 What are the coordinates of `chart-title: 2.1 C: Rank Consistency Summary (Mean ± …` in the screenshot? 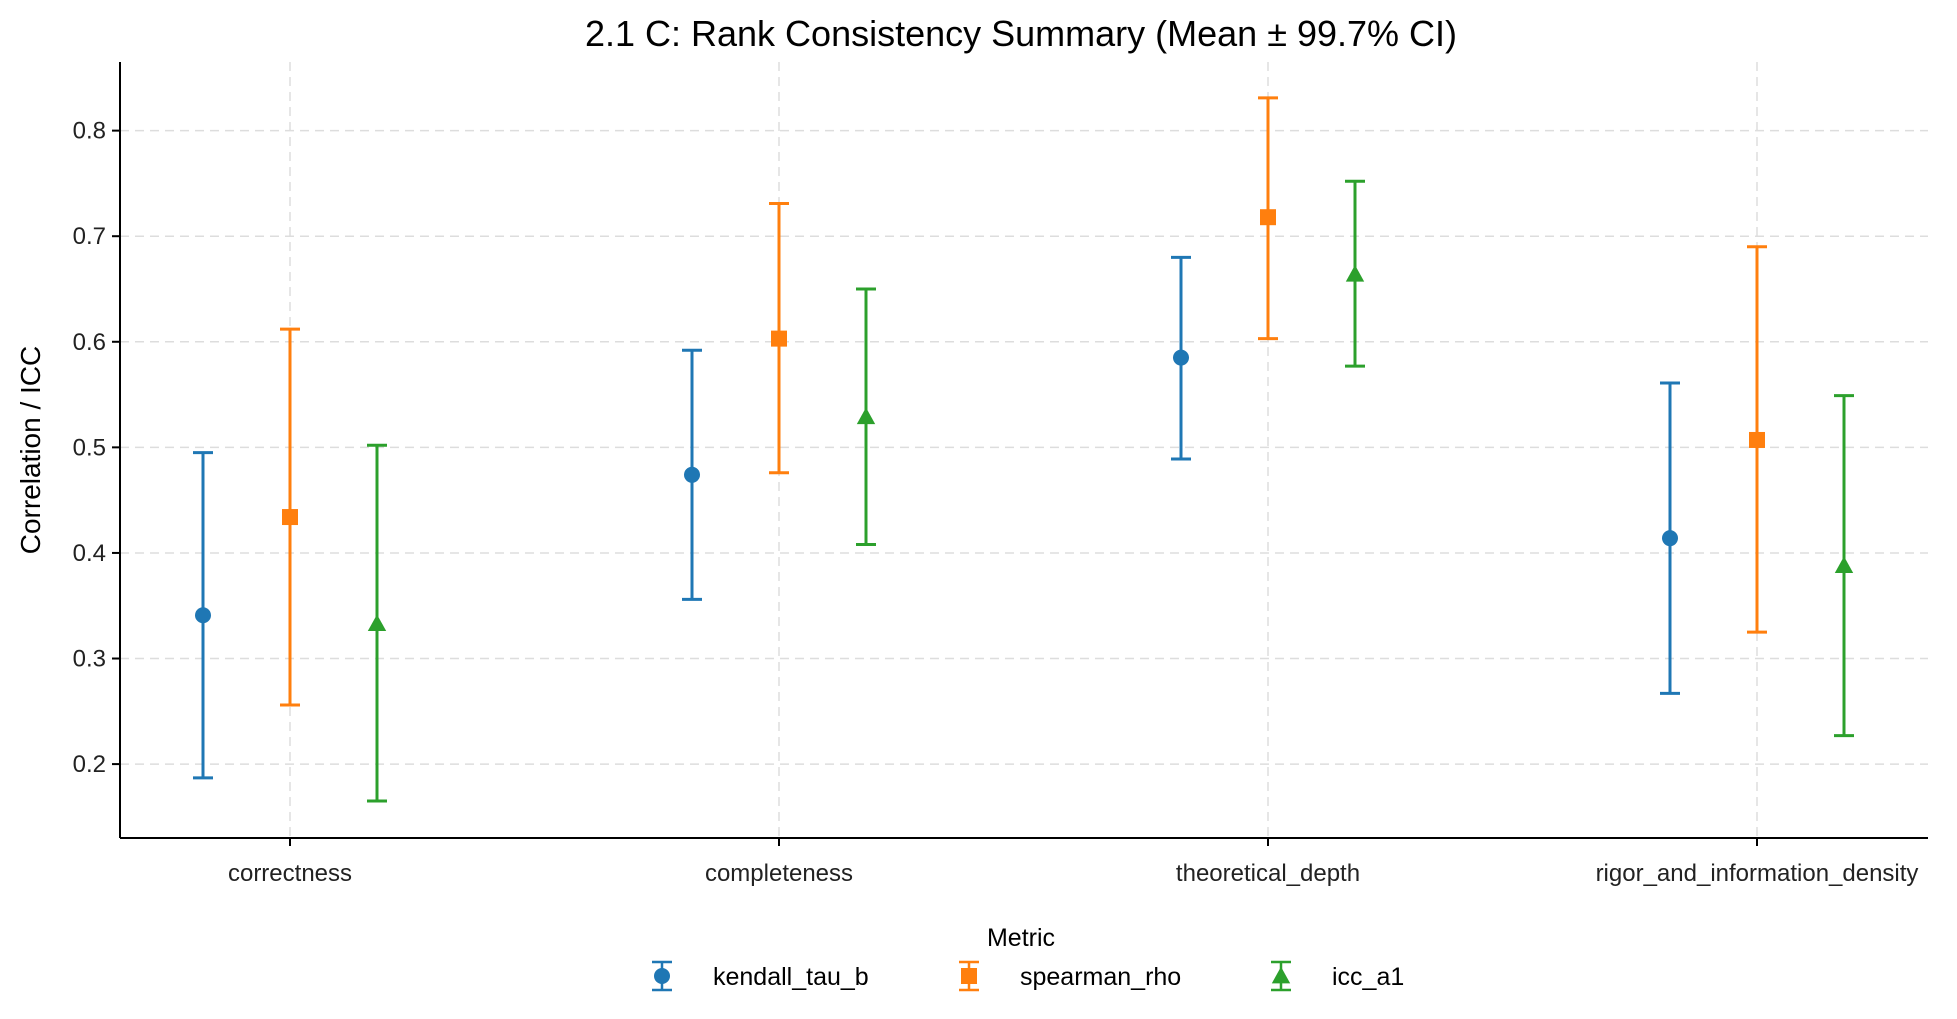 It's located at (1021, 33).